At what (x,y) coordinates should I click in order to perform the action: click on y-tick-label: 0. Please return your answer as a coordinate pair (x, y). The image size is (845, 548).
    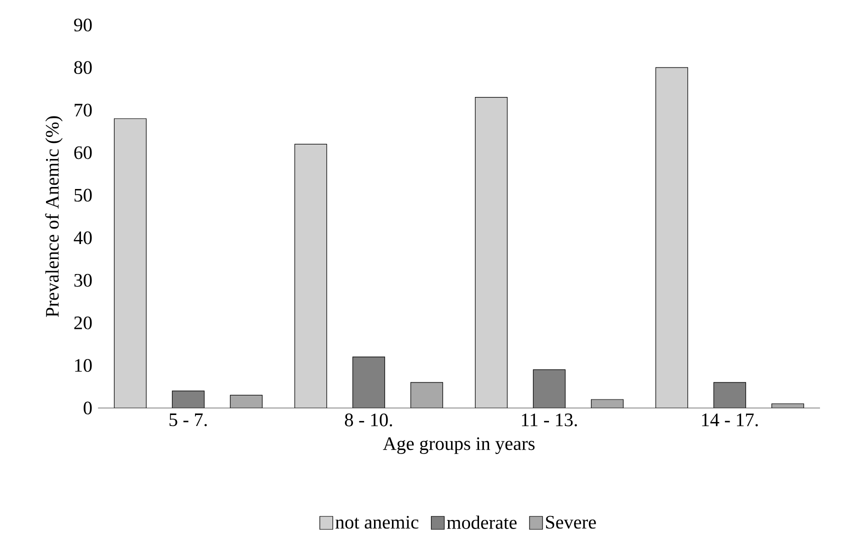
    Looking at the image, I should click on (88, 408).